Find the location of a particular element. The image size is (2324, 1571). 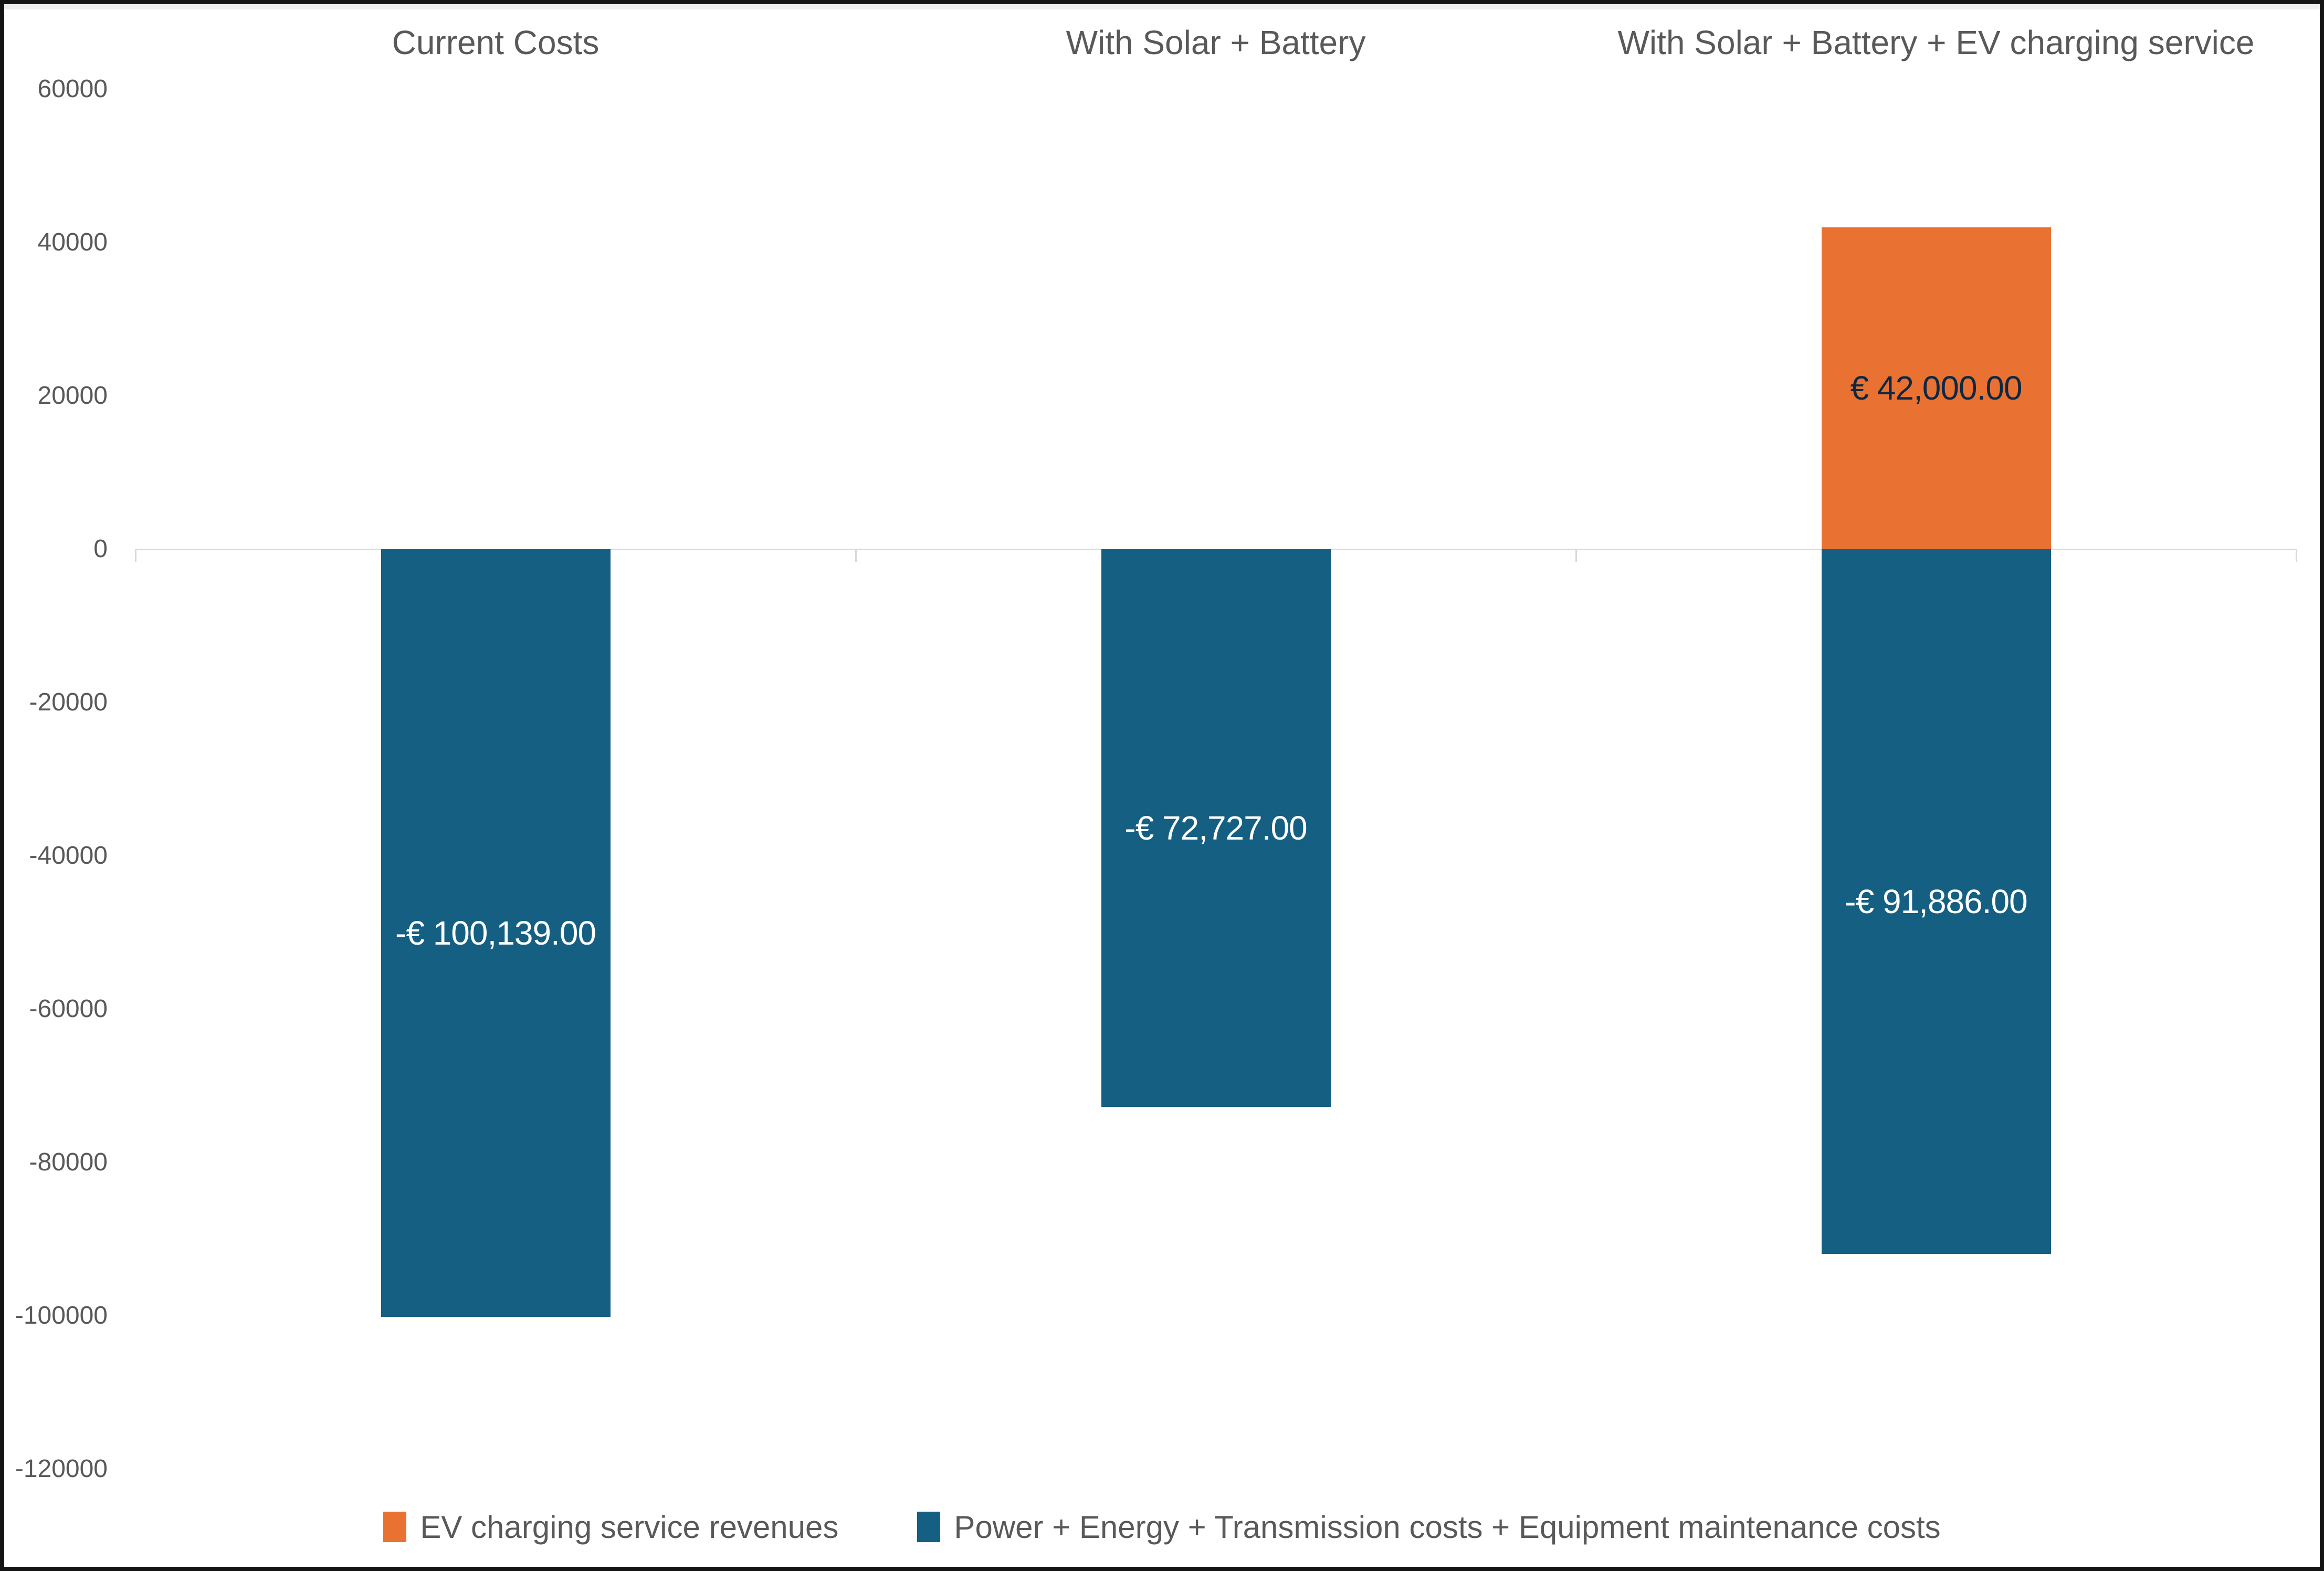

y-axis-tick-label: -40000 is located at coordinates (68, 856).